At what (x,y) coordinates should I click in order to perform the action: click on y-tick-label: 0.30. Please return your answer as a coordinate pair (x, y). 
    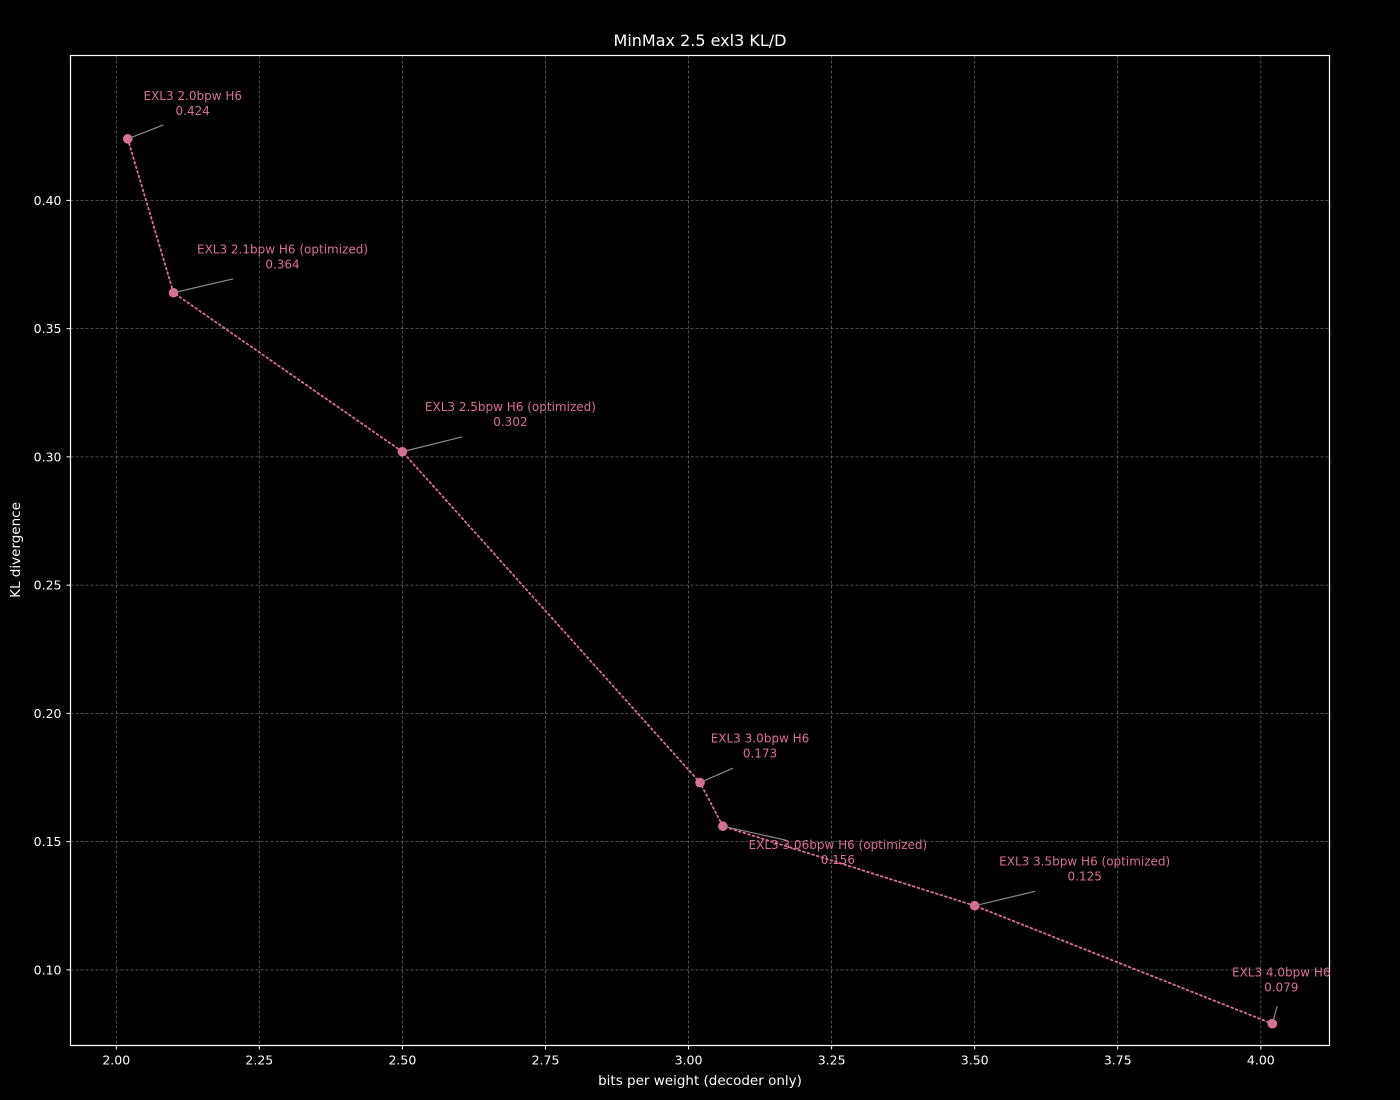
    Looking at the image, I should click on (48, 456).